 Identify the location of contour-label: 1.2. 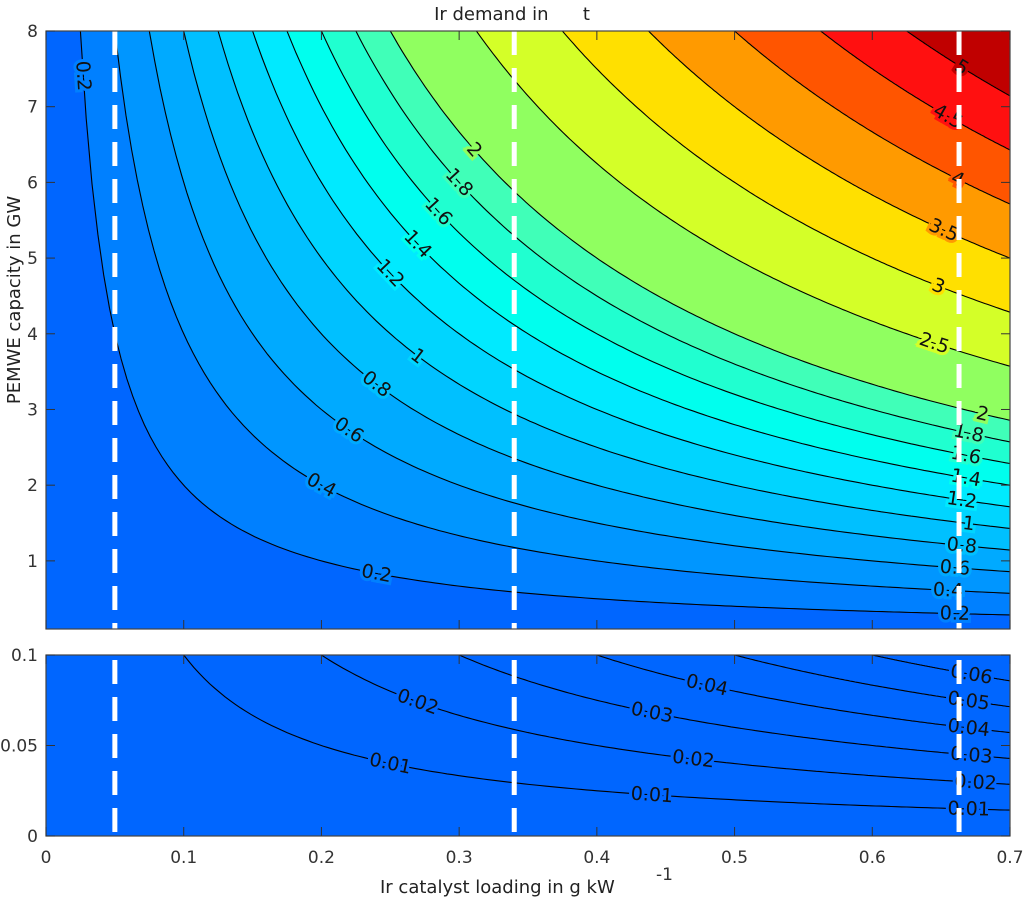
(961, 500).